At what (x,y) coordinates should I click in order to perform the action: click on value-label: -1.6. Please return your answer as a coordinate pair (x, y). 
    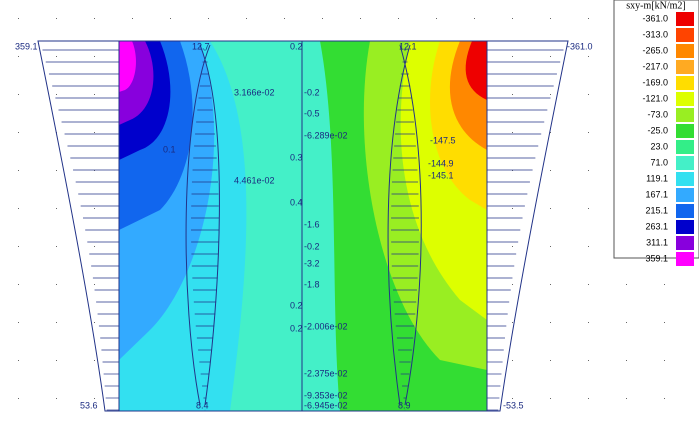
    Looking at the image, I should click on (312, 224).